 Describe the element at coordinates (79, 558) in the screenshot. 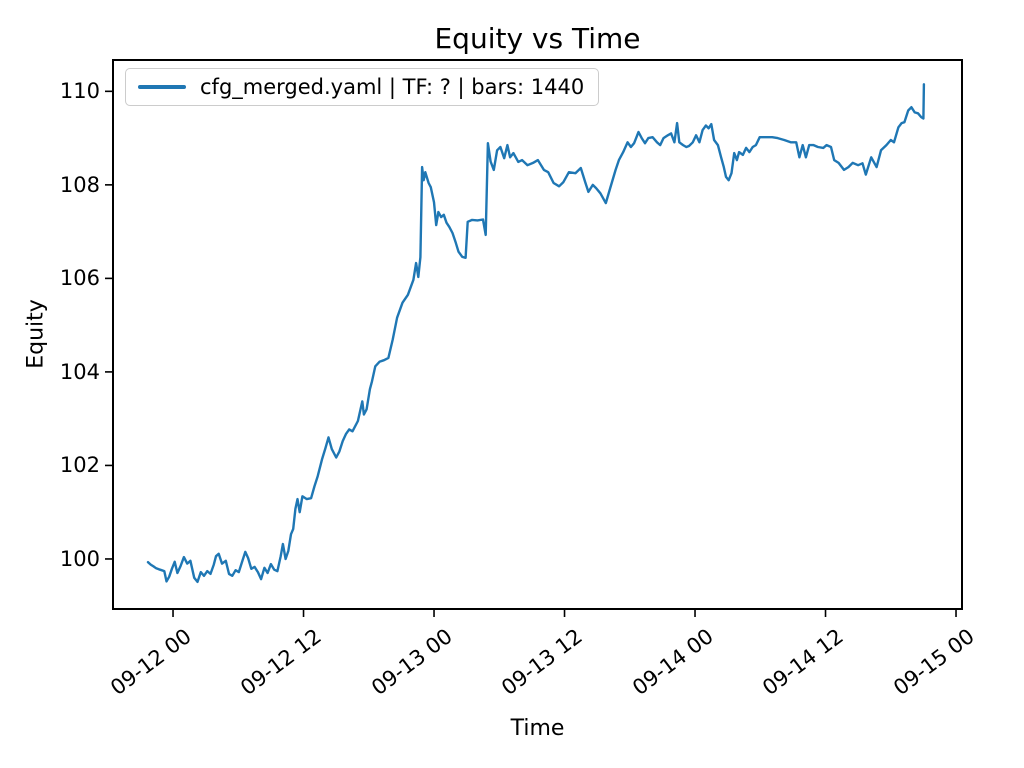

I see `y-tick-label: 100` at that location.